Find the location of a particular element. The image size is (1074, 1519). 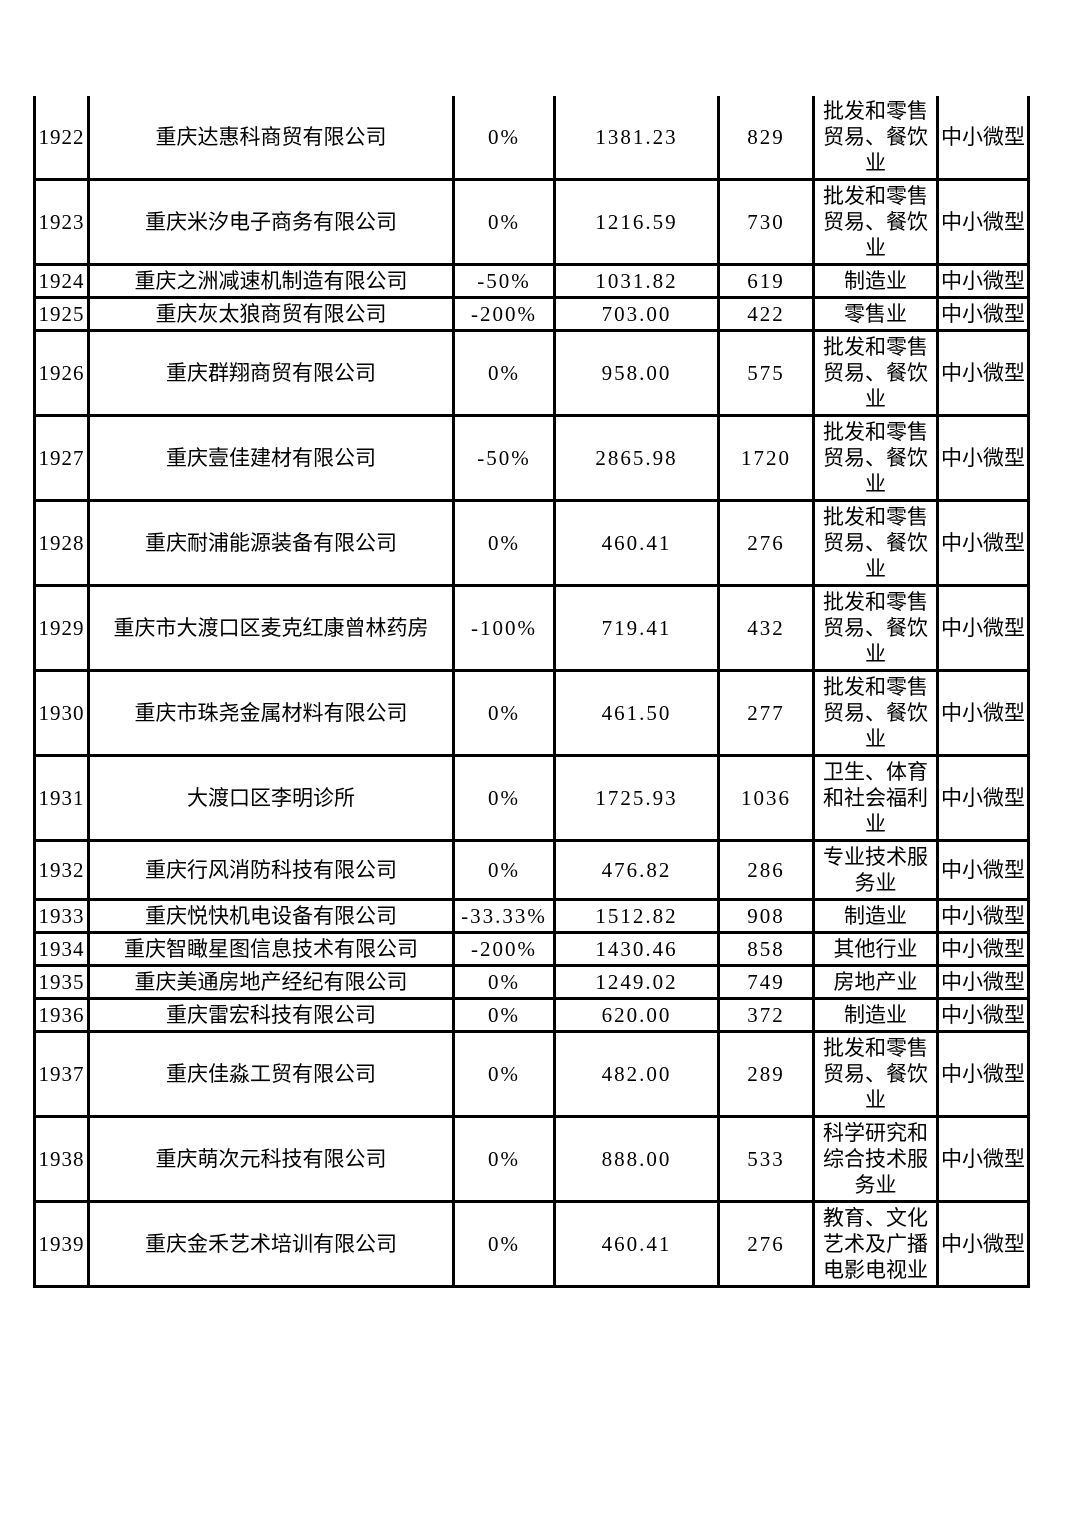

cell-change-percent: -100% is located at coordinates (504, 628).